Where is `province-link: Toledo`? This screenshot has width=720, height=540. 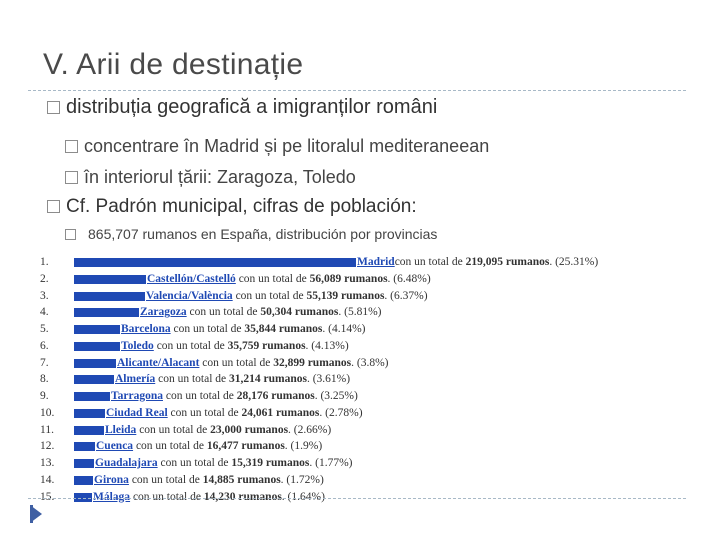 province-link: Toledo is located at coordinates (137, 345).